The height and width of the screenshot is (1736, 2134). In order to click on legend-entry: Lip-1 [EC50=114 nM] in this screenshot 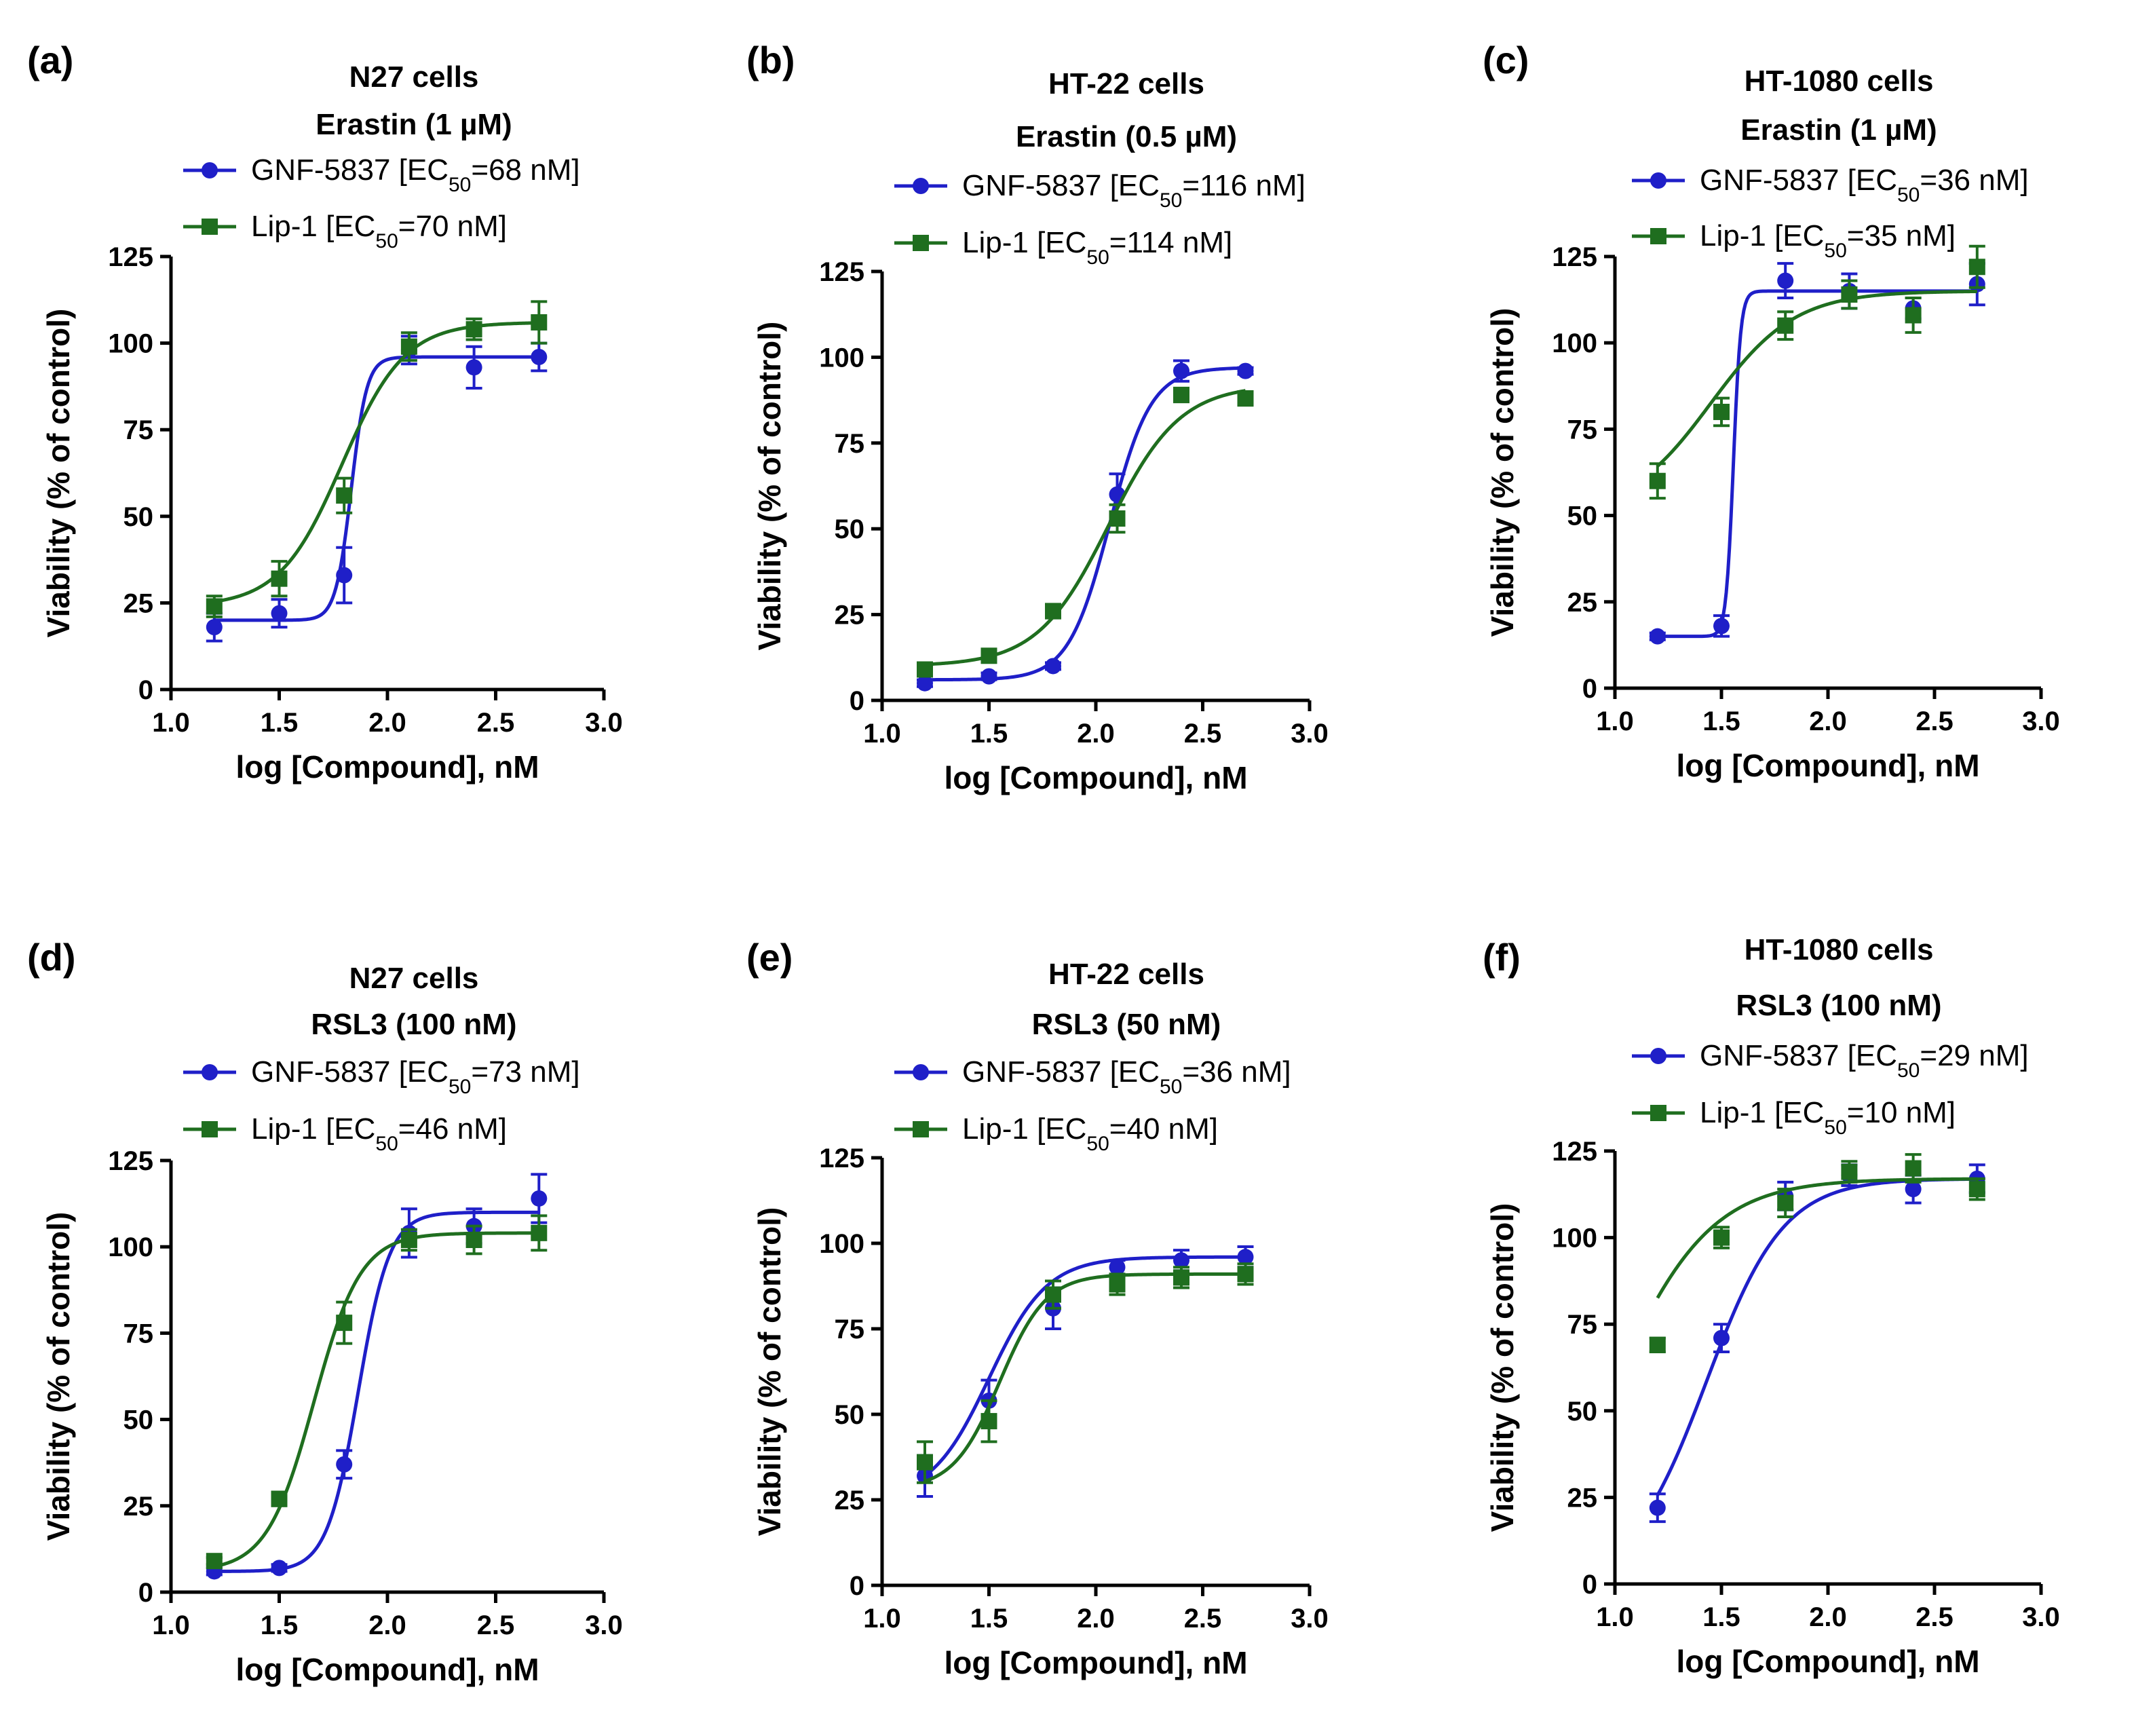, I will do `click(1063, 248)`.